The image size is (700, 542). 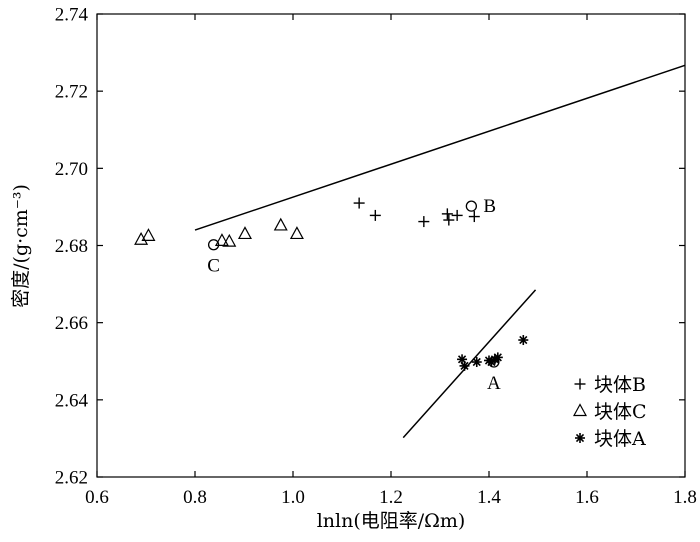 What do you see at coordinates (72, 15) in the screenshot?
I see `y-tick-label: 2.74` at bounding box center [72, 15].